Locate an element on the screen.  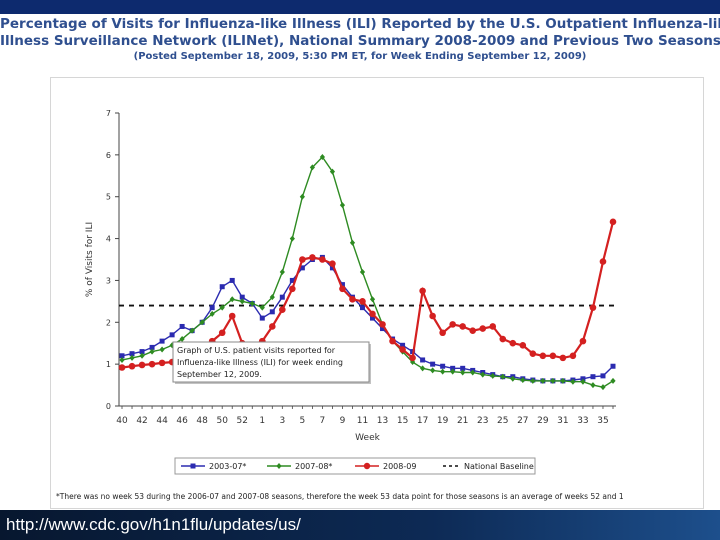
y-tick-label: 5 is located at coordinates (108, 197).